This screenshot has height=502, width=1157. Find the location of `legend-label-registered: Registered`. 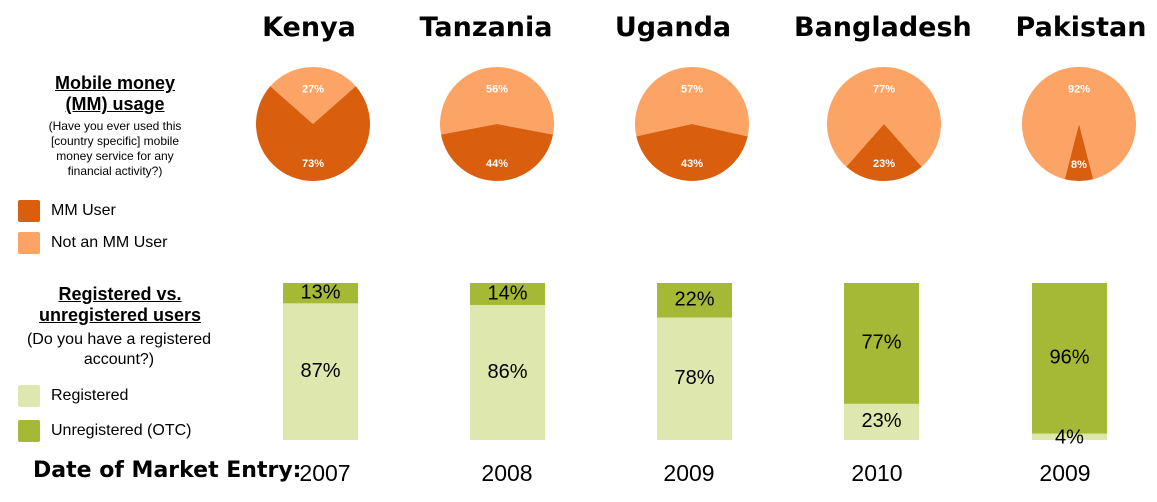

legend-label-registered: Registered is located at coordinates (90, 395).